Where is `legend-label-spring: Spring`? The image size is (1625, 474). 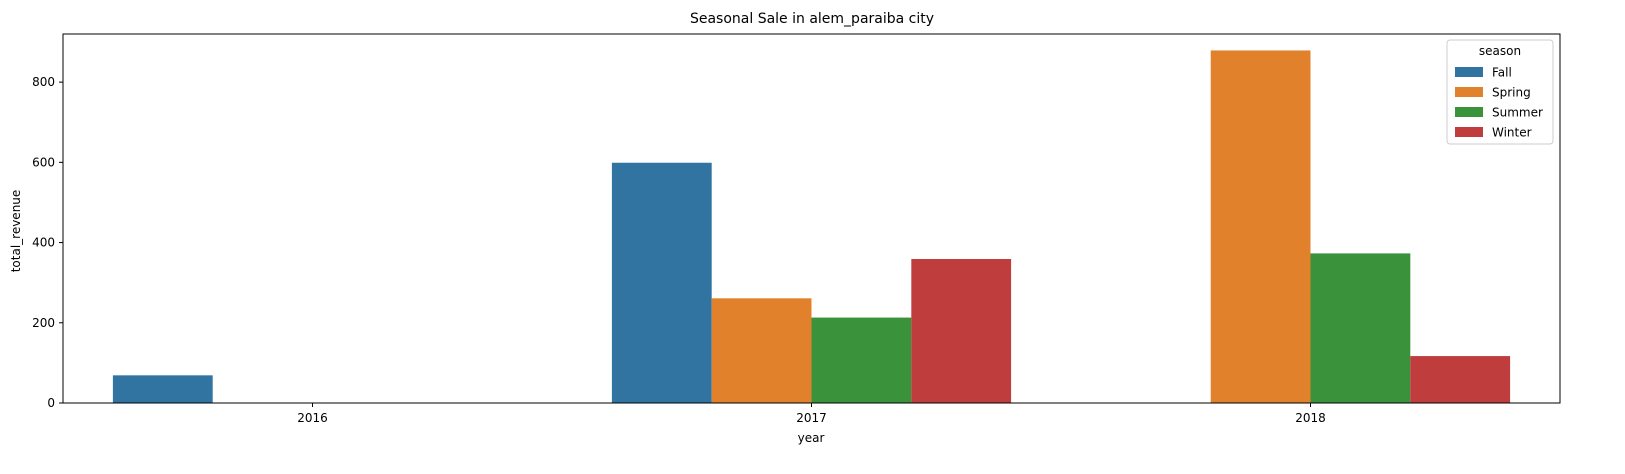 legend-label-spring: Spring is located at coordinates (1511, 93).